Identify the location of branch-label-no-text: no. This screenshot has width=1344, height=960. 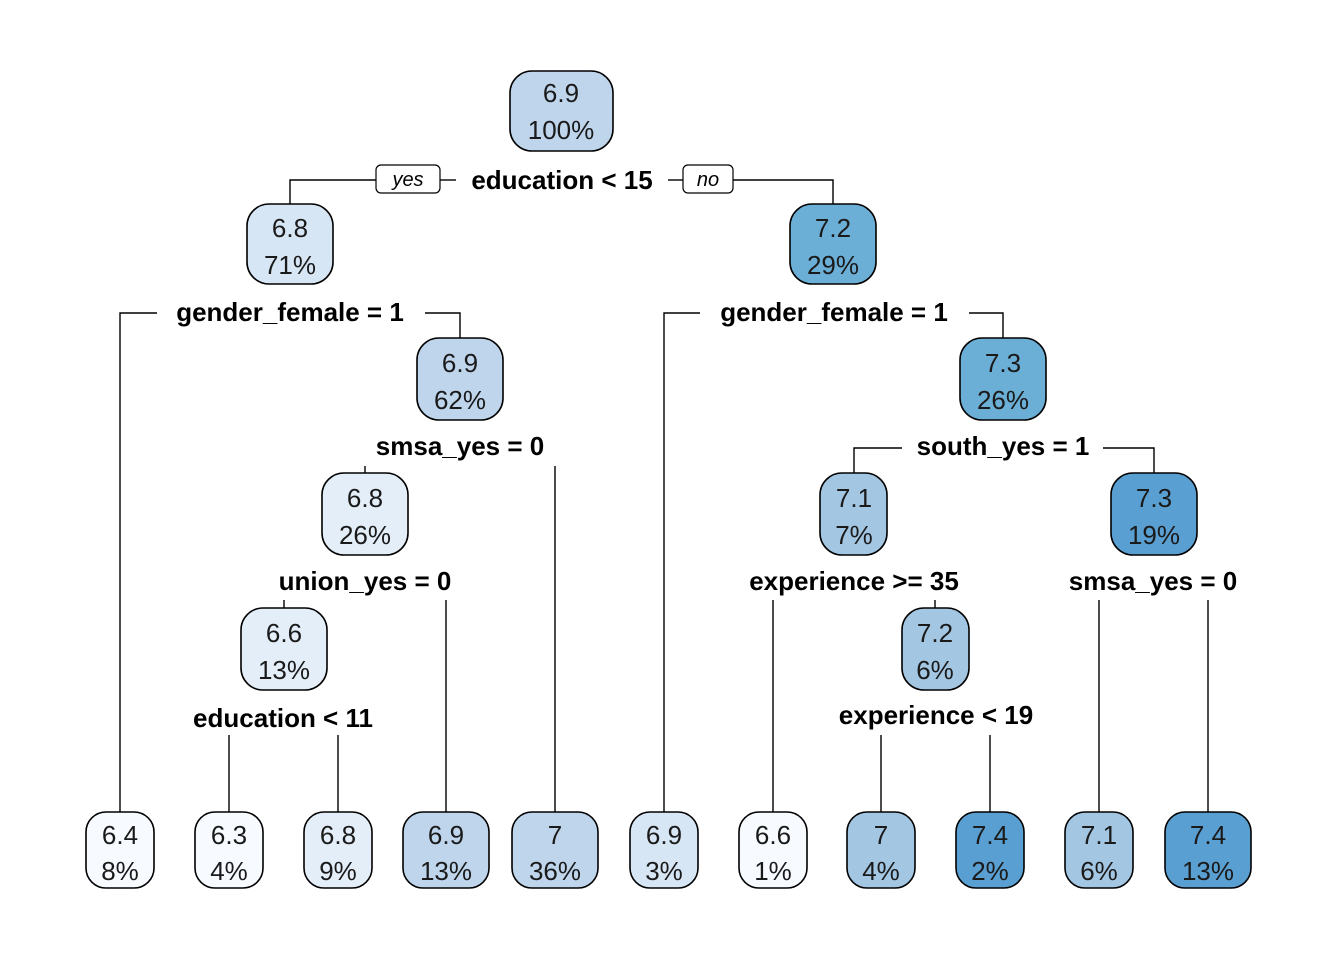
(708, 180).